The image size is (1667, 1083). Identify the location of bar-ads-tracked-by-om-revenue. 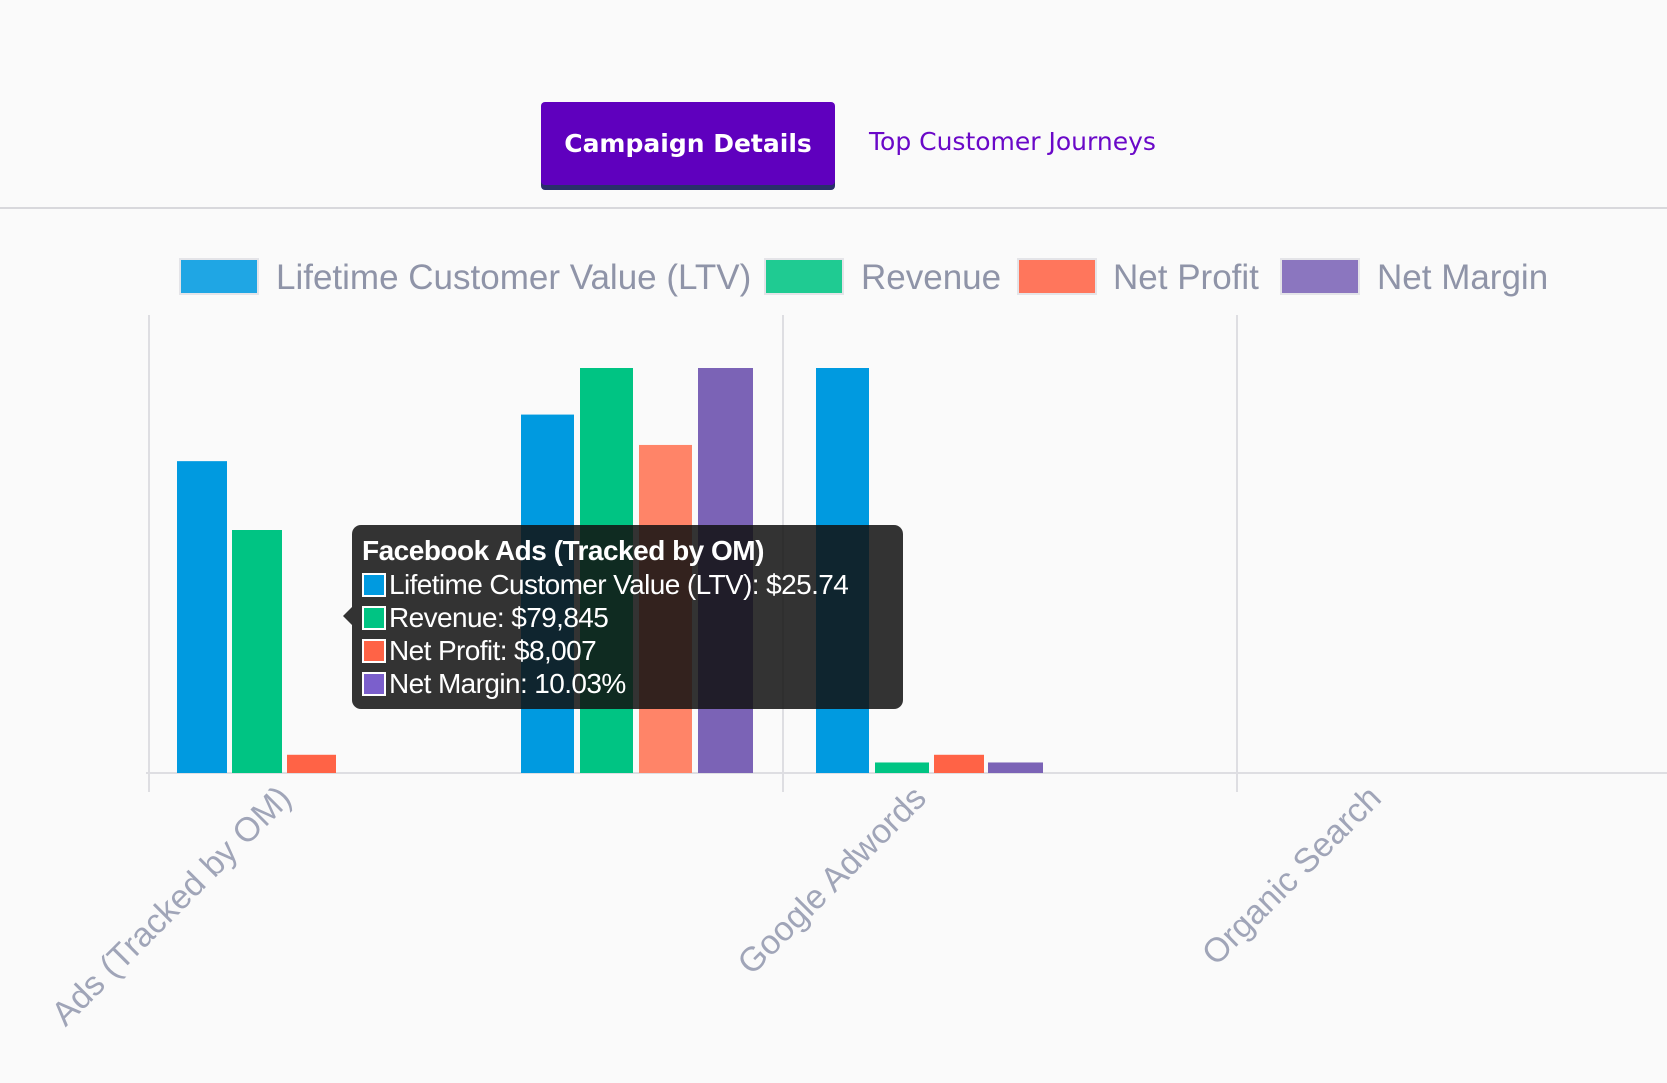
(257, 651).